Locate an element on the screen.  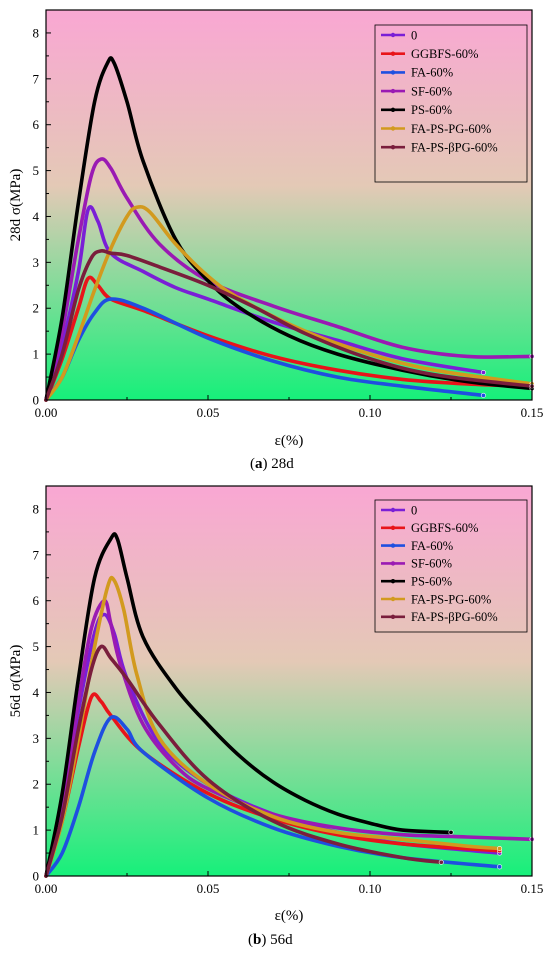
caption-letter: b is located at coordinates (257, 940).